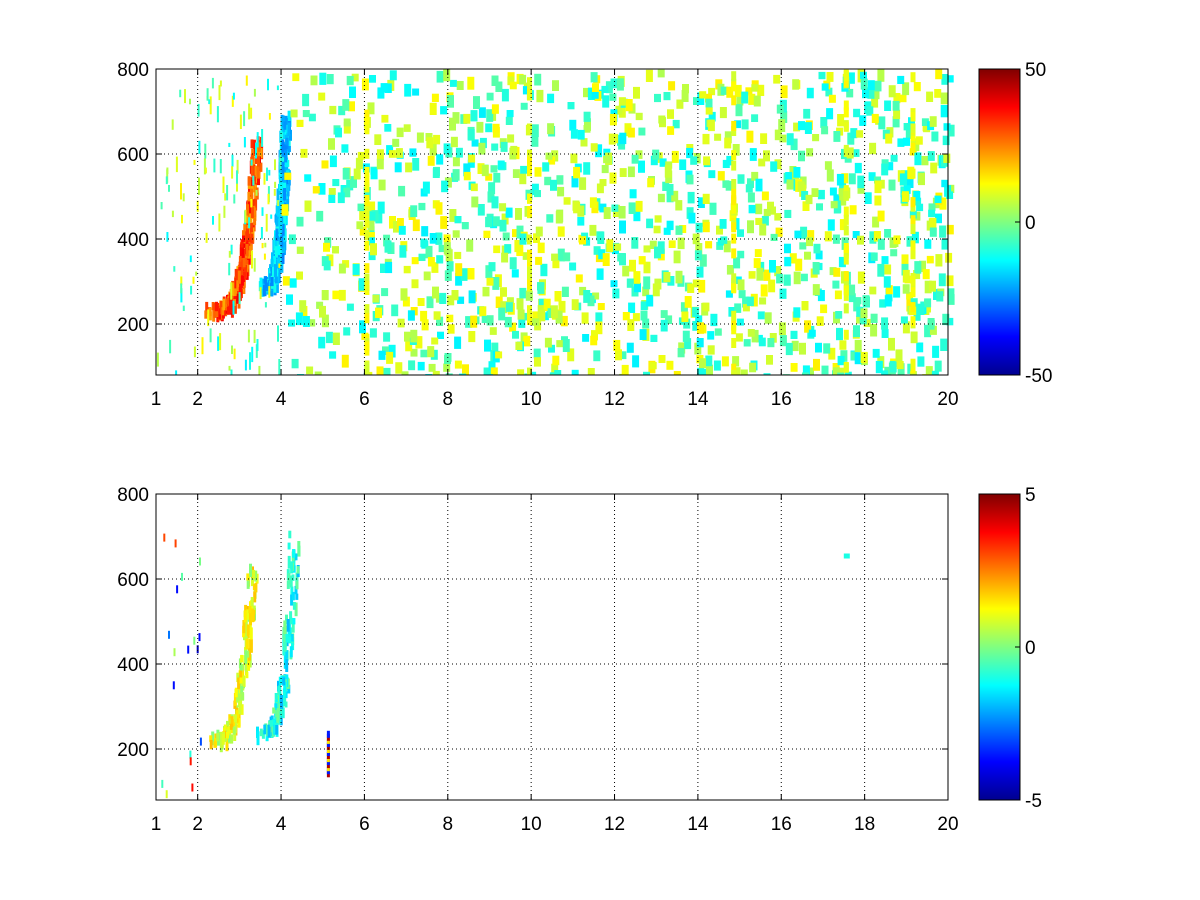  Describe the element at coordinates (133, 240) in the screenshot. I see `y-tick-label: 400` at that location.